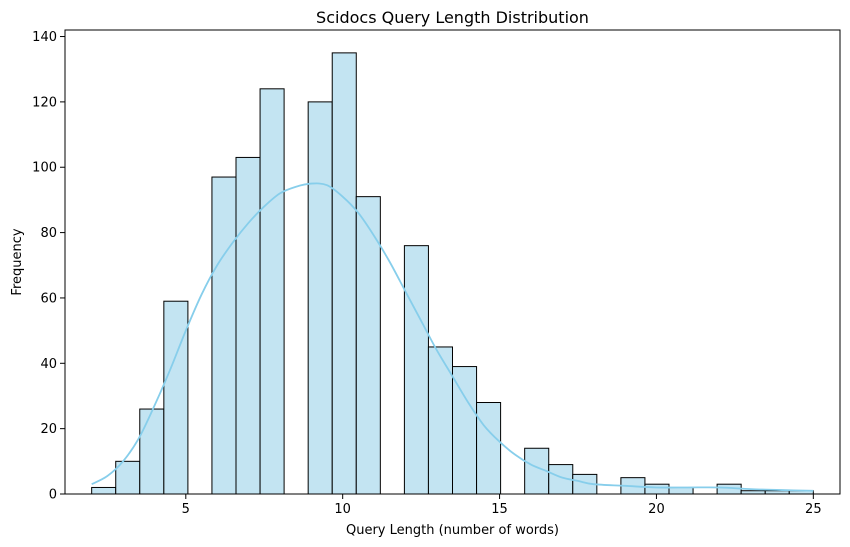 This screenshot has width=850, height=547. What do you see at coordinates (186, 509) in the screenshot?
I see `x-tick-label: 5` at bounding box center [186, 509].